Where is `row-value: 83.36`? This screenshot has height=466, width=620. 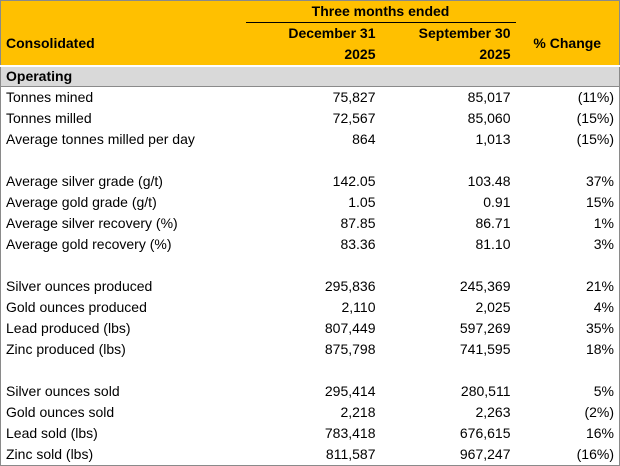
row-value: 83.36 is located at coordinates (358, 244).